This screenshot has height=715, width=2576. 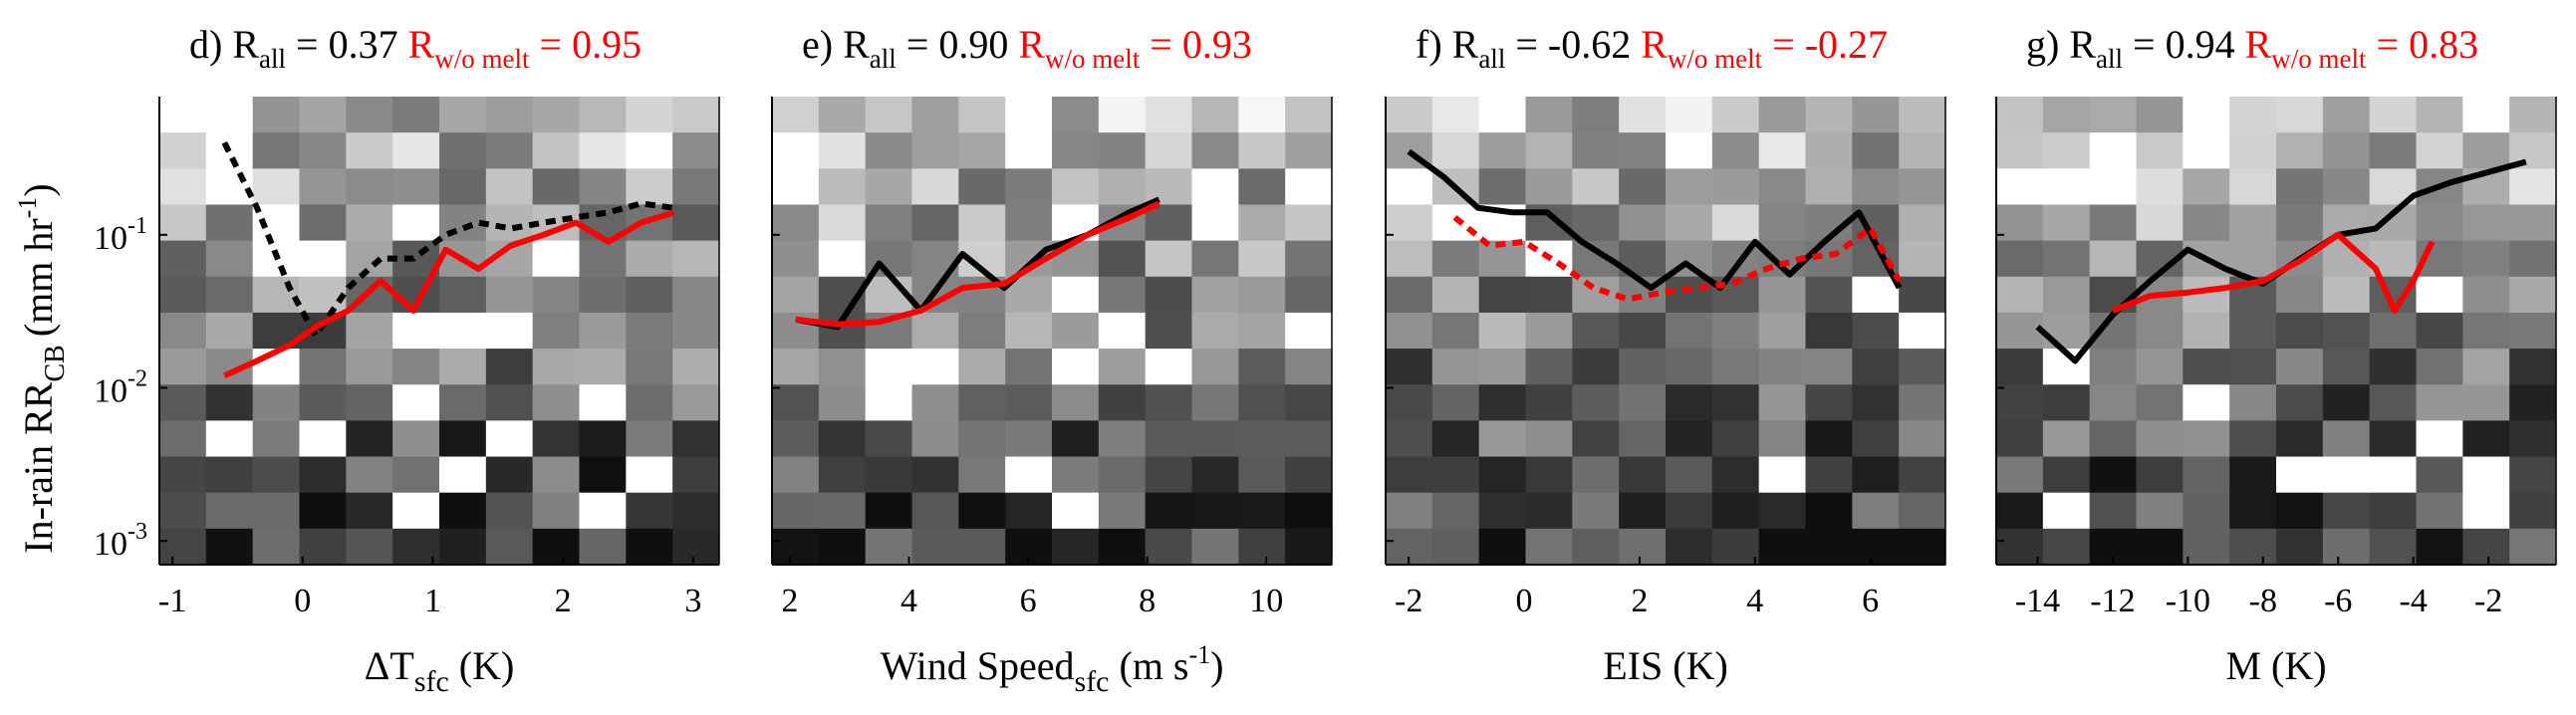 I want to click on x-tick-label: 2, so click(x=1639, y=601).